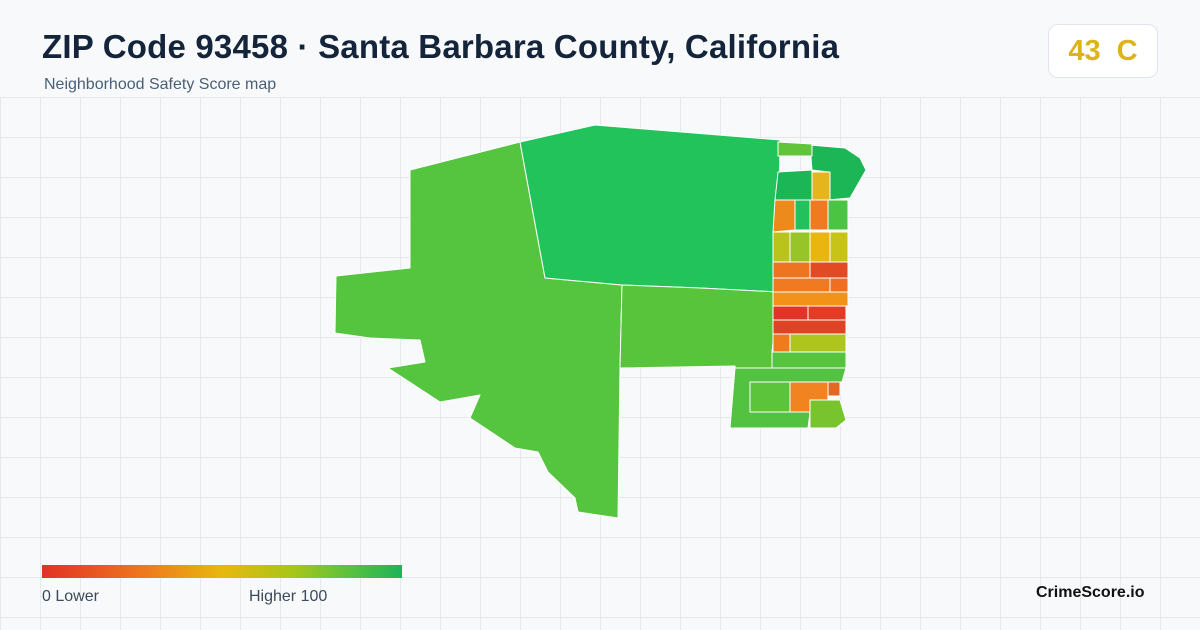 This screenshot has width=1200, height=630. What do you see at coordinates (70, 596) in the screenshot?
I see `legend-min-label: 0 Lower` at bounding box center [70, 596].